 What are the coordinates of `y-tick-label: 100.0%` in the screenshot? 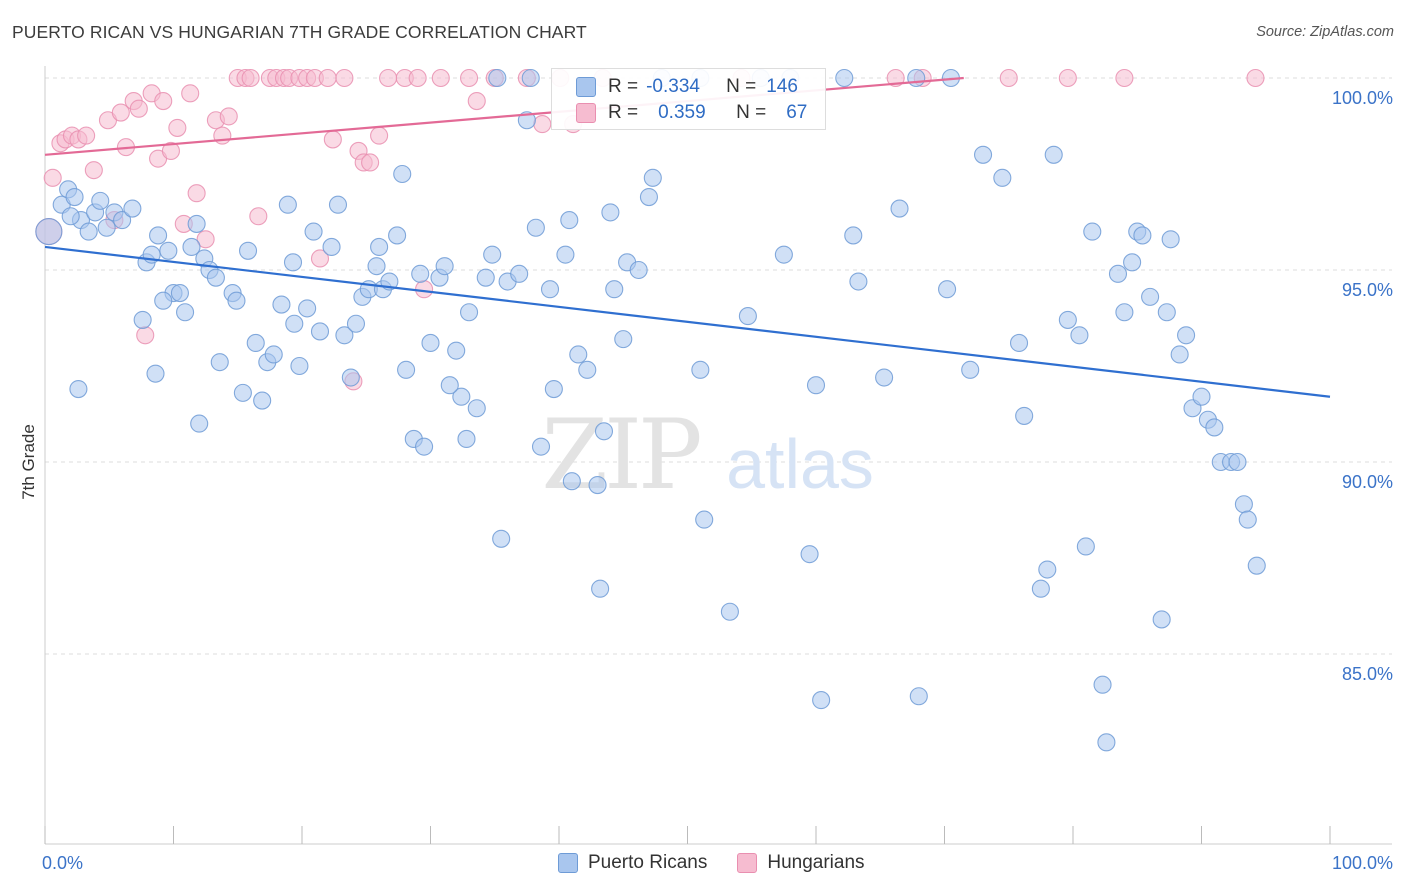 It's located at (1362, 98).